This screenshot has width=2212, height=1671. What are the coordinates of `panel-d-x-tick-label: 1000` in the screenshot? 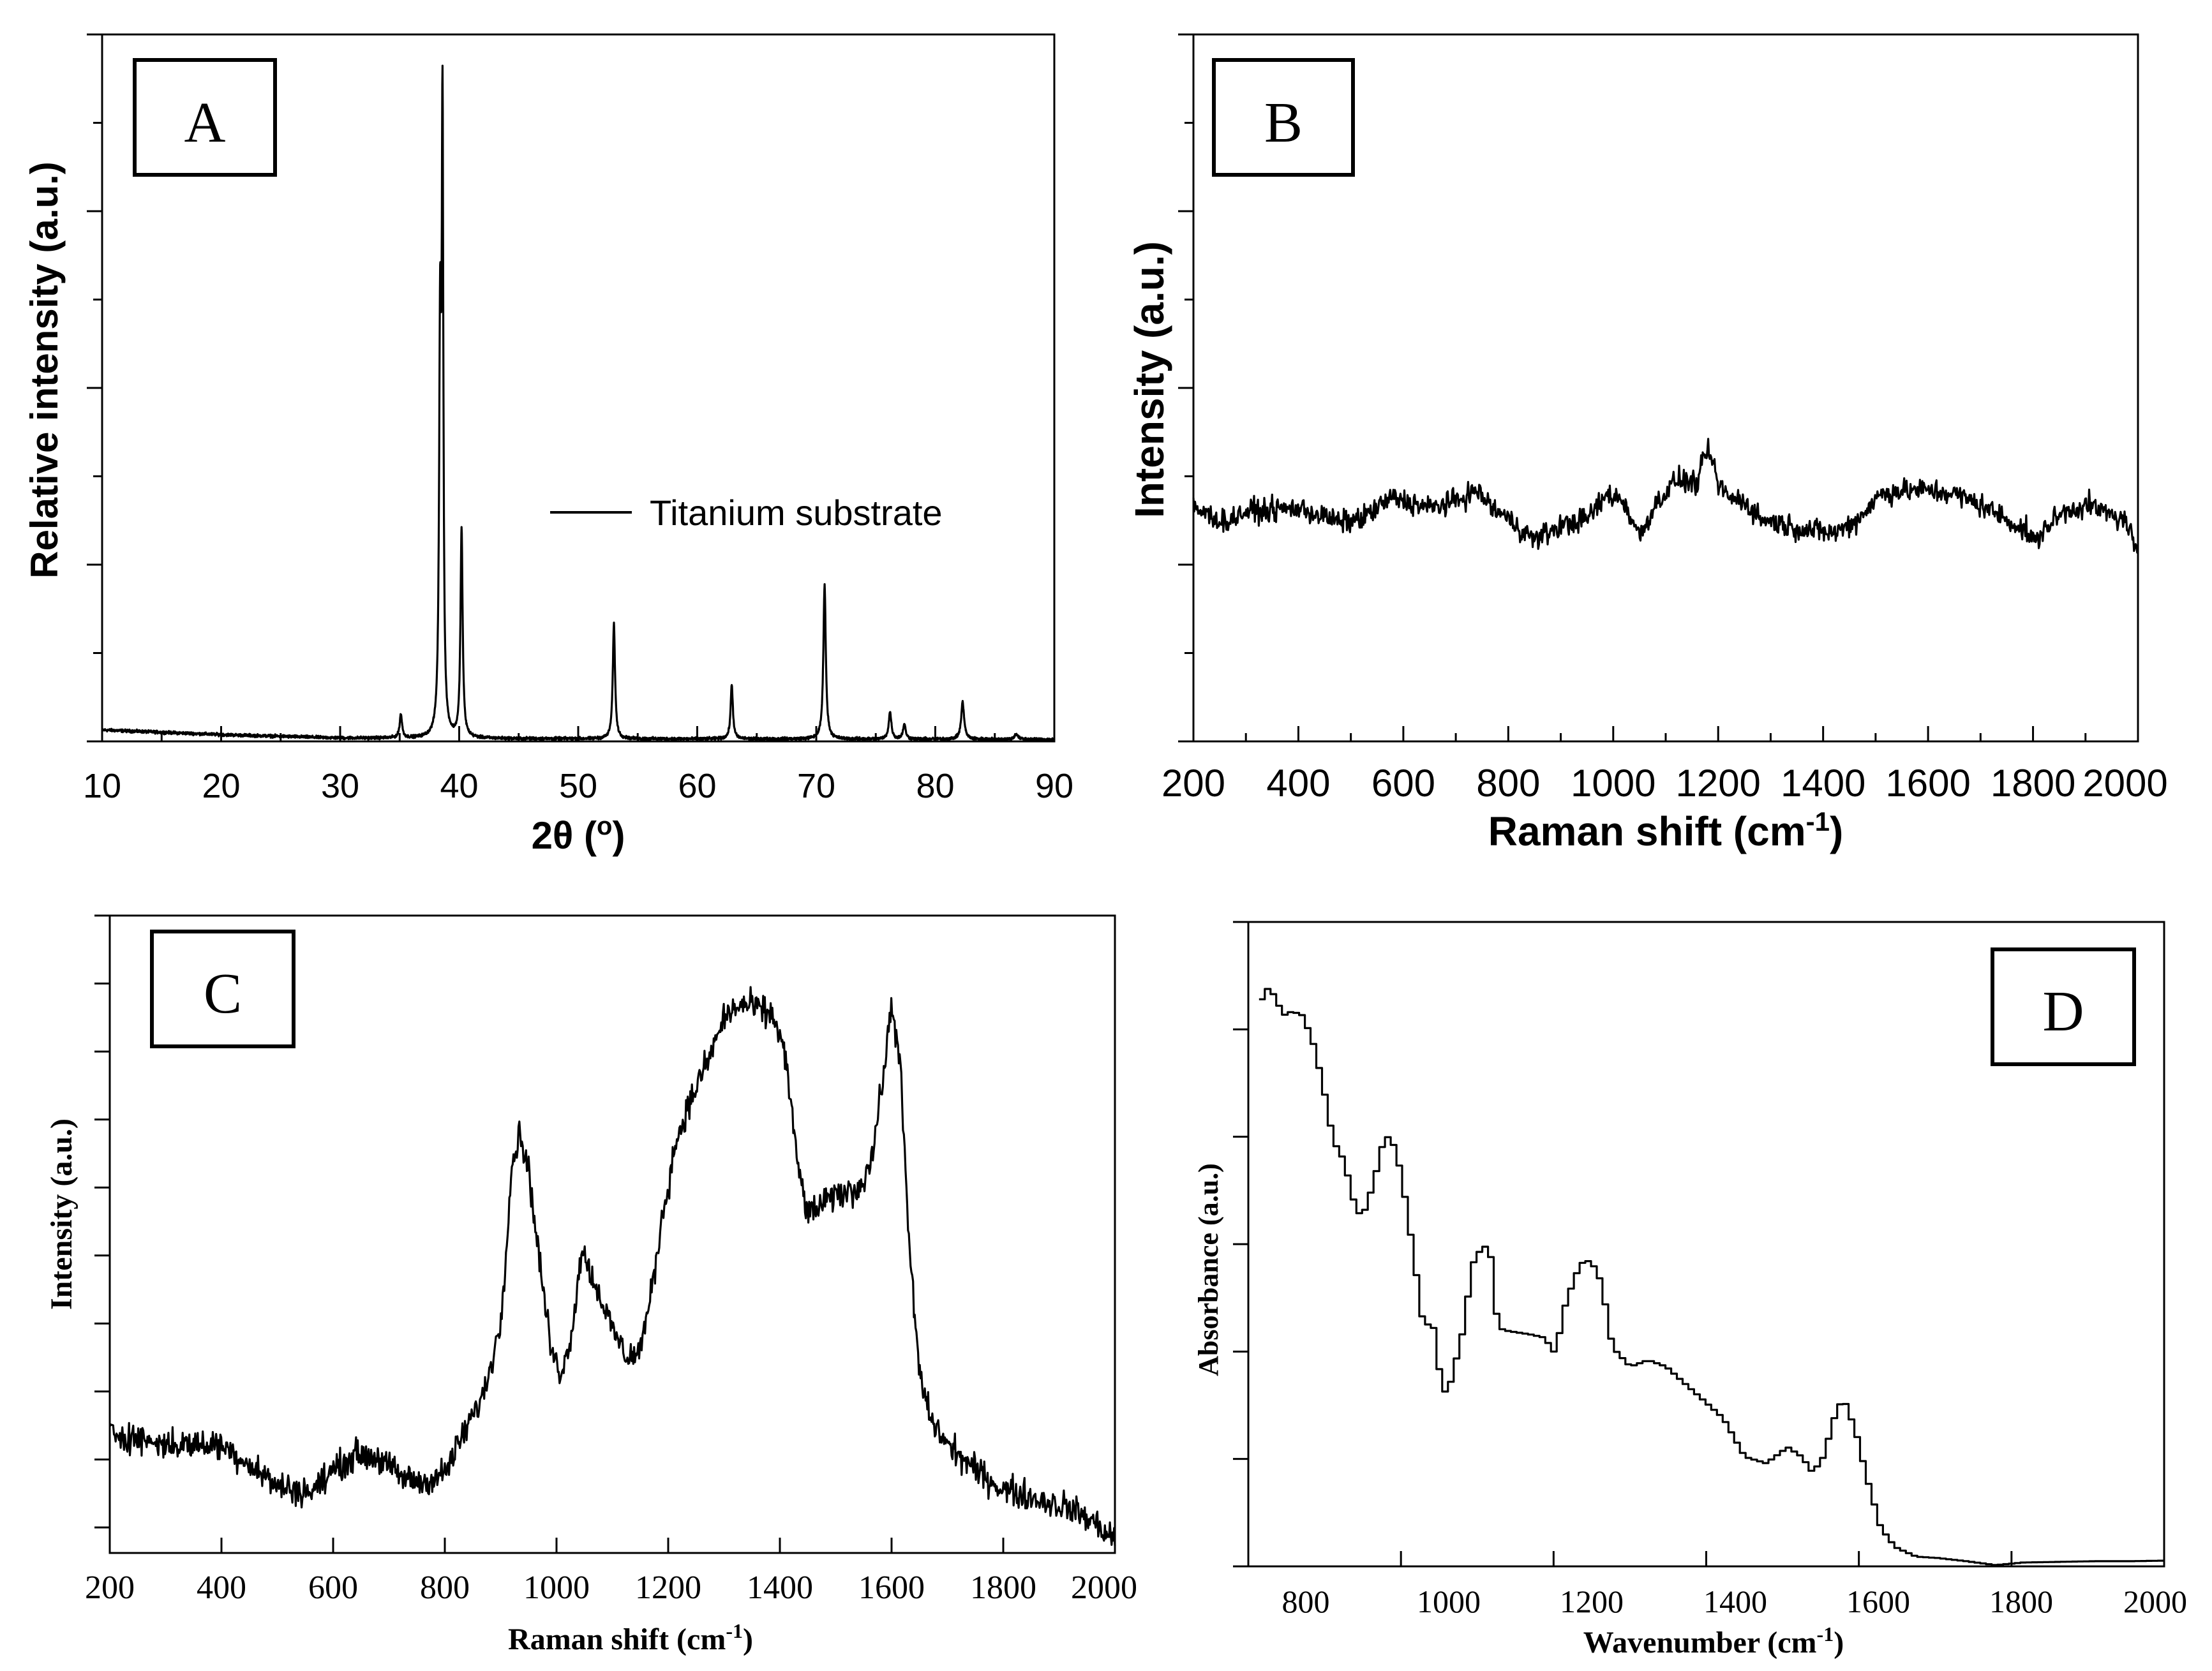 It's located at (1449, 1601).